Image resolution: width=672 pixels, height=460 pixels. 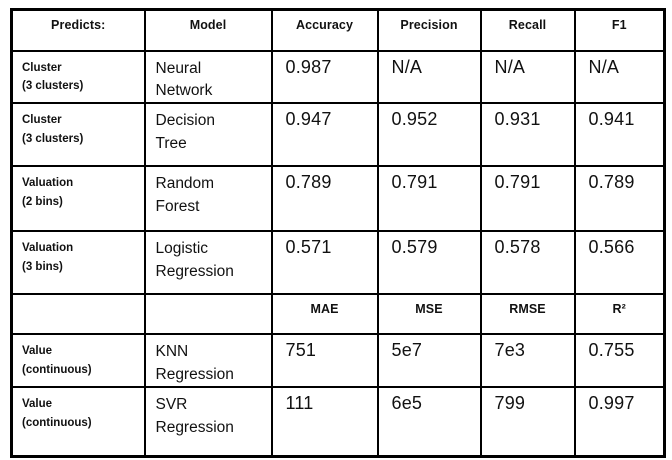 I want to click on cell-precision: 0.579, so click(x=429, y=263).